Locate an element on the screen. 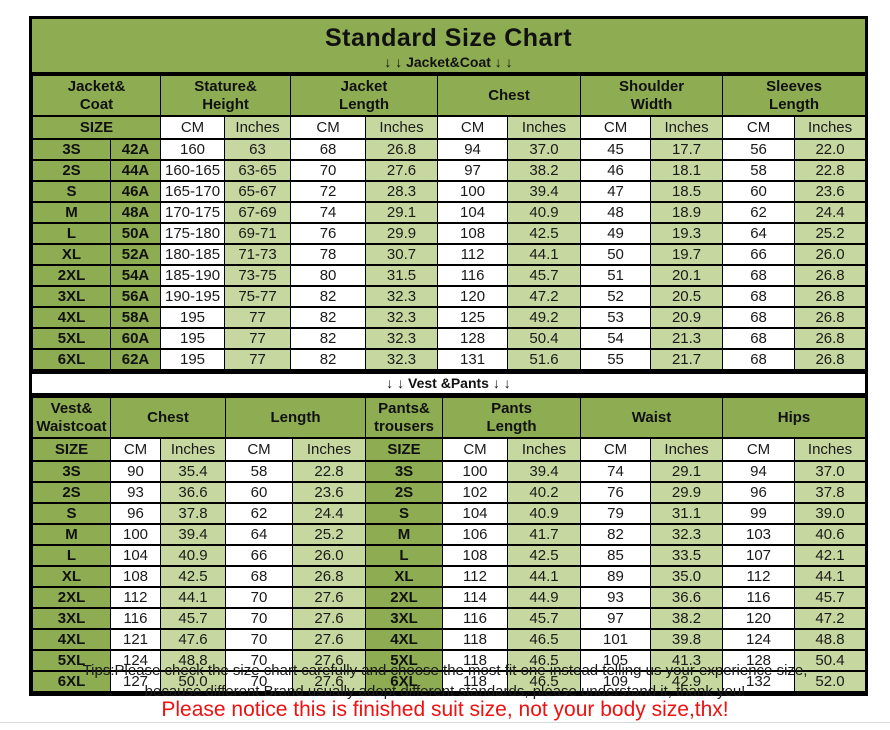  value-cell: 94 is located at coordinates (473, 149).